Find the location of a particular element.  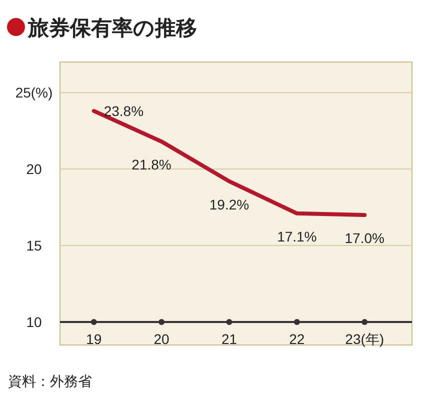

x-tick-label: 23(年) is located at coordinates (364, 339).